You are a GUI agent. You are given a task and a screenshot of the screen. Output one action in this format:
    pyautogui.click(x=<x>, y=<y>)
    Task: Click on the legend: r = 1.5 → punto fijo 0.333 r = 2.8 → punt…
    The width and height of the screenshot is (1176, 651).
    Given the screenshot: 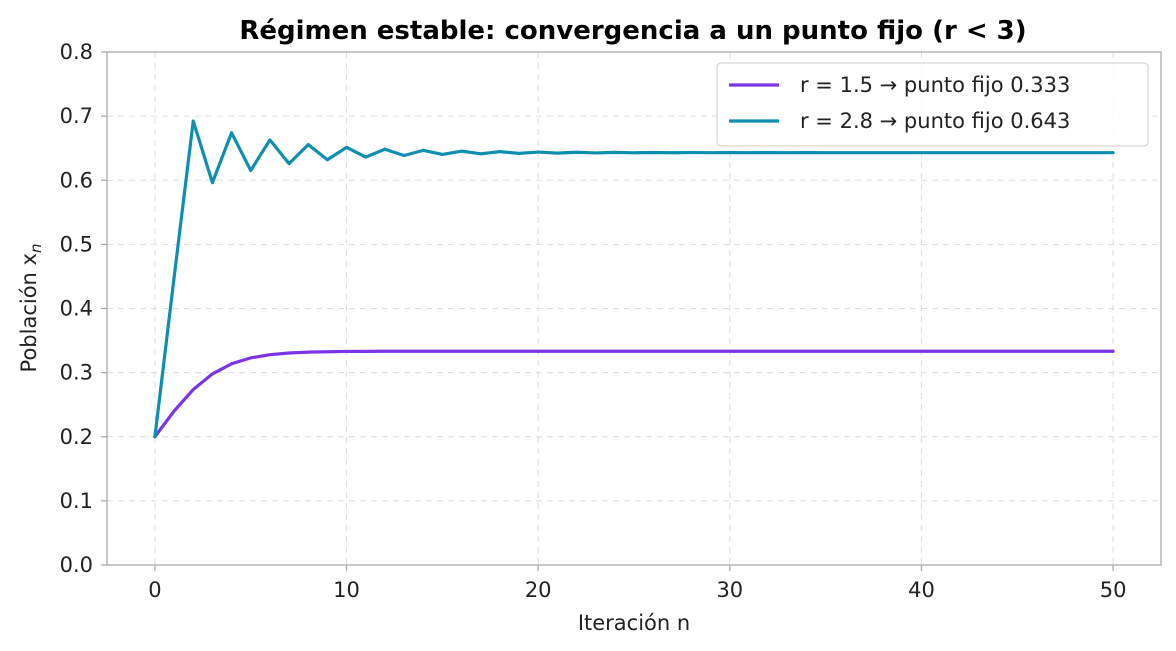 What is the action you would take?
    pyautogui.click(x=932, y=104)
    